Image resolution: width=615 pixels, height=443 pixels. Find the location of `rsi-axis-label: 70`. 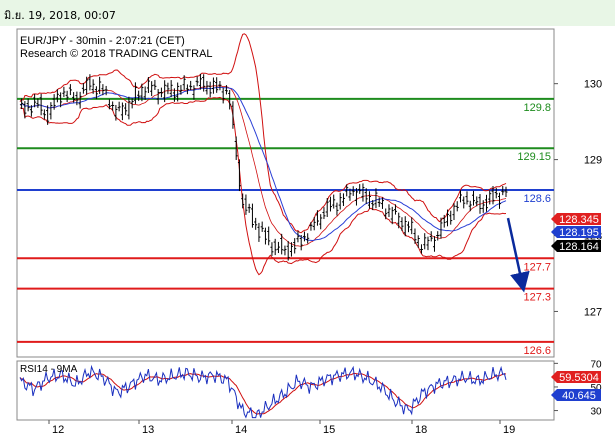

rsi-axis-label: 70 is located at coordinates (596, 364).